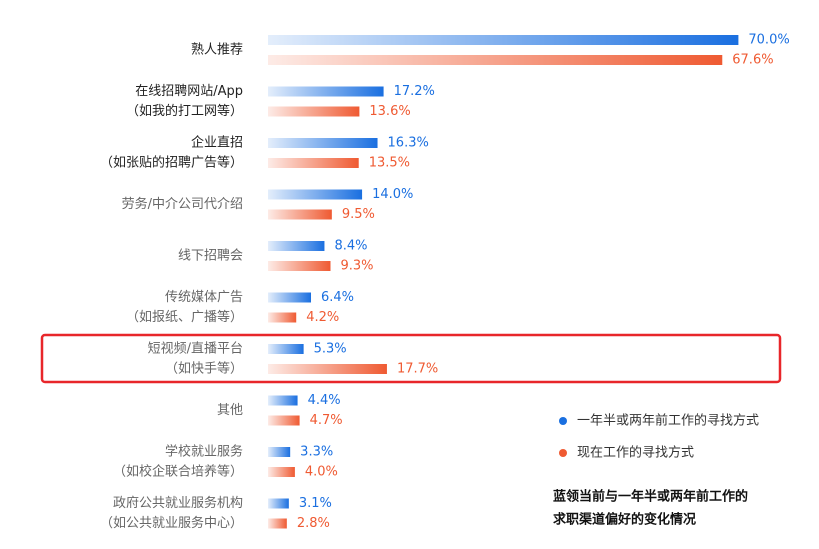 This screenshot has height=549, width=819. Describe the element at coordinates (195, 349) in the screenshot. I see `category-label: 短视频/直播平台` at that location.